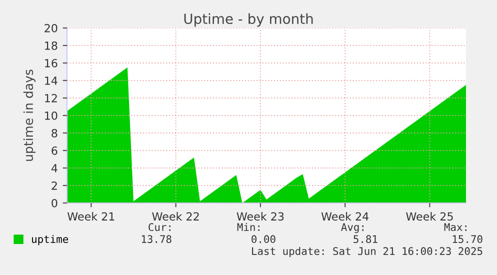 This screenshot has height=275, width=497. I want to click on text: 0.00, so click(264, 239).